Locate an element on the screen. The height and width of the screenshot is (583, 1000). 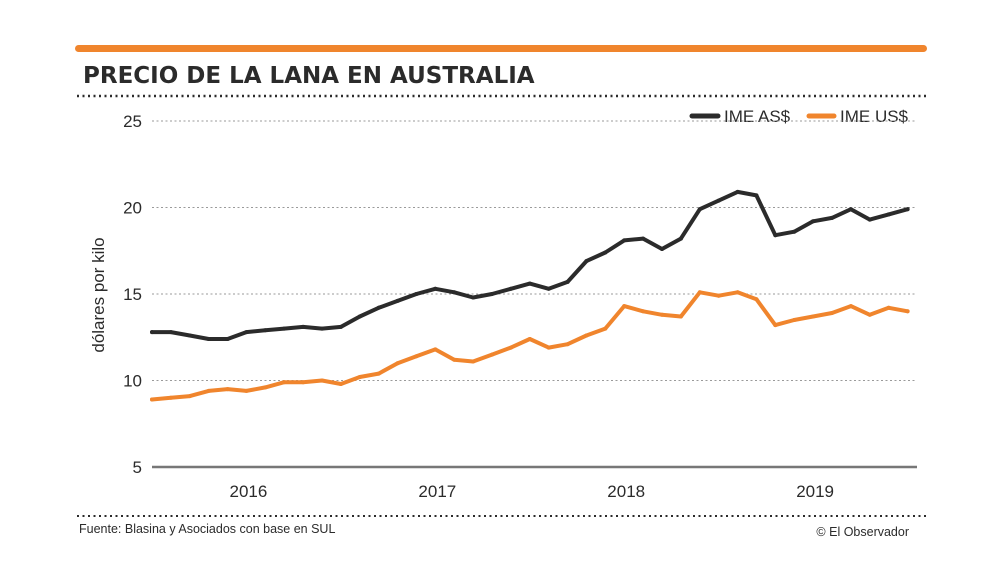
x-tick-label: 2018 is located at coordinates (626, 491).